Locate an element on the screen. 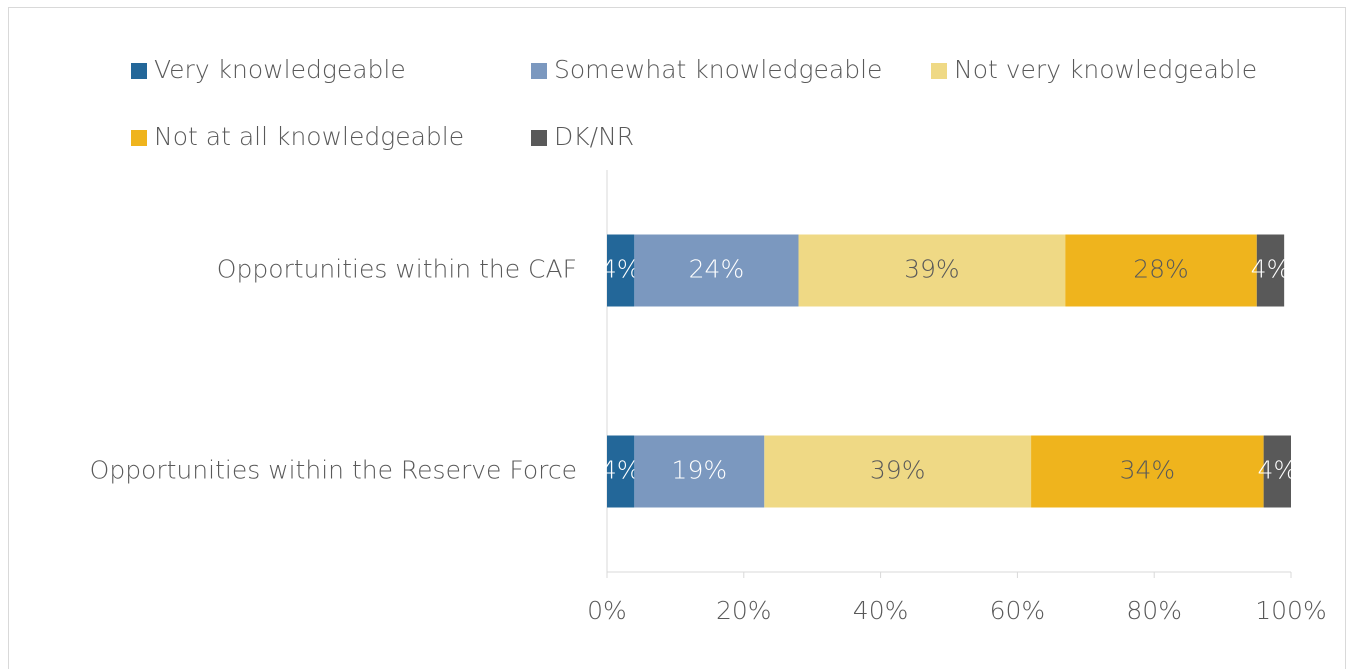 Image resolution: width=1353 pixels, height=669 pixels. data-label: 24% is located at coordinates (717, 269).